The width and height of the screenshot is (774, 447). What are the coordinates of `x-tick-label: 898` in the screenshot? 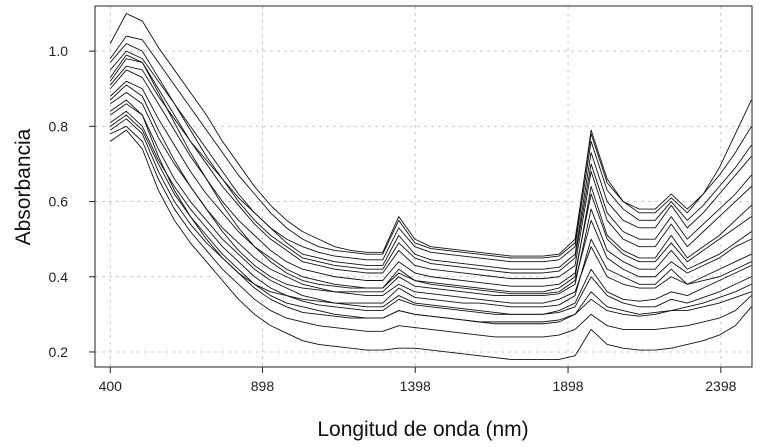 It's located at (263, 386).